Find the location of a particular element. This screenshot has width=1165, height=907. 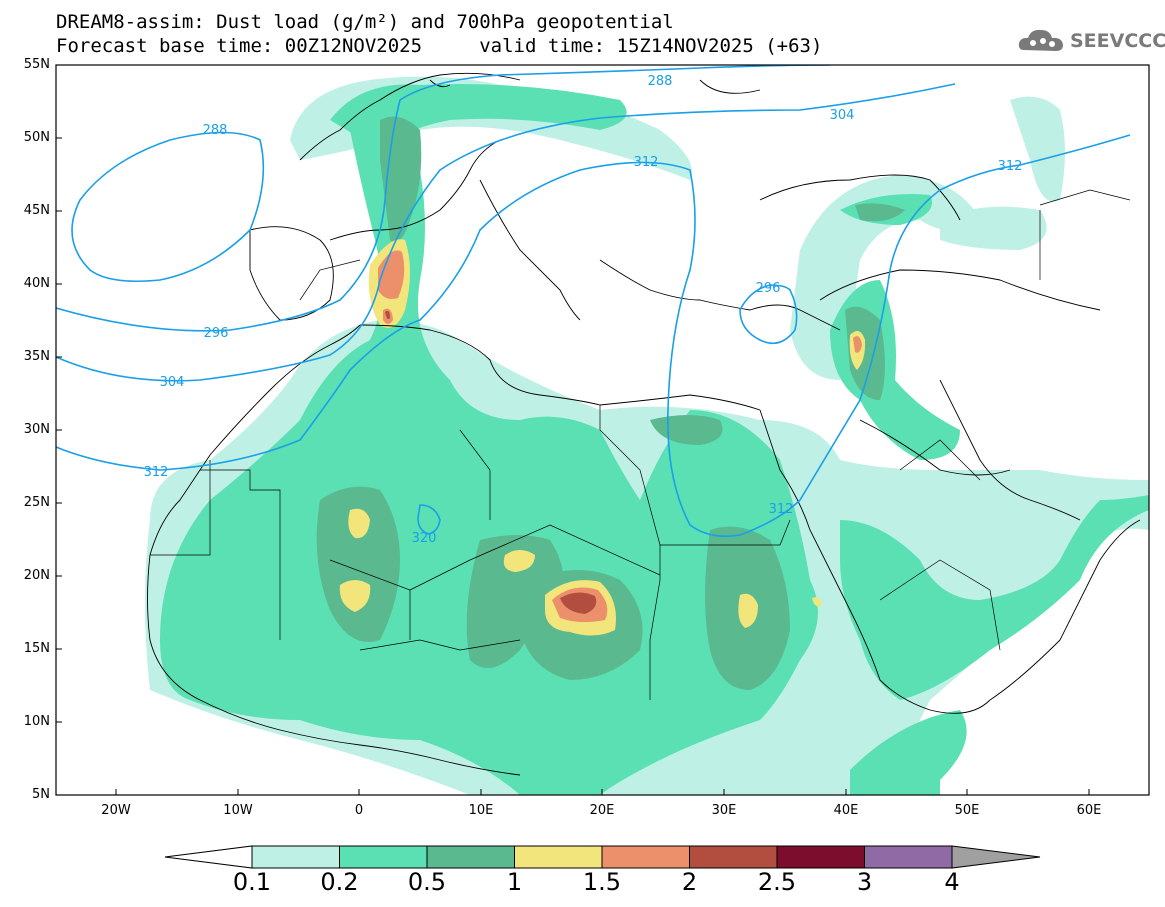

logo-text: SEEVCCC is located at coordinates (1117, 41).